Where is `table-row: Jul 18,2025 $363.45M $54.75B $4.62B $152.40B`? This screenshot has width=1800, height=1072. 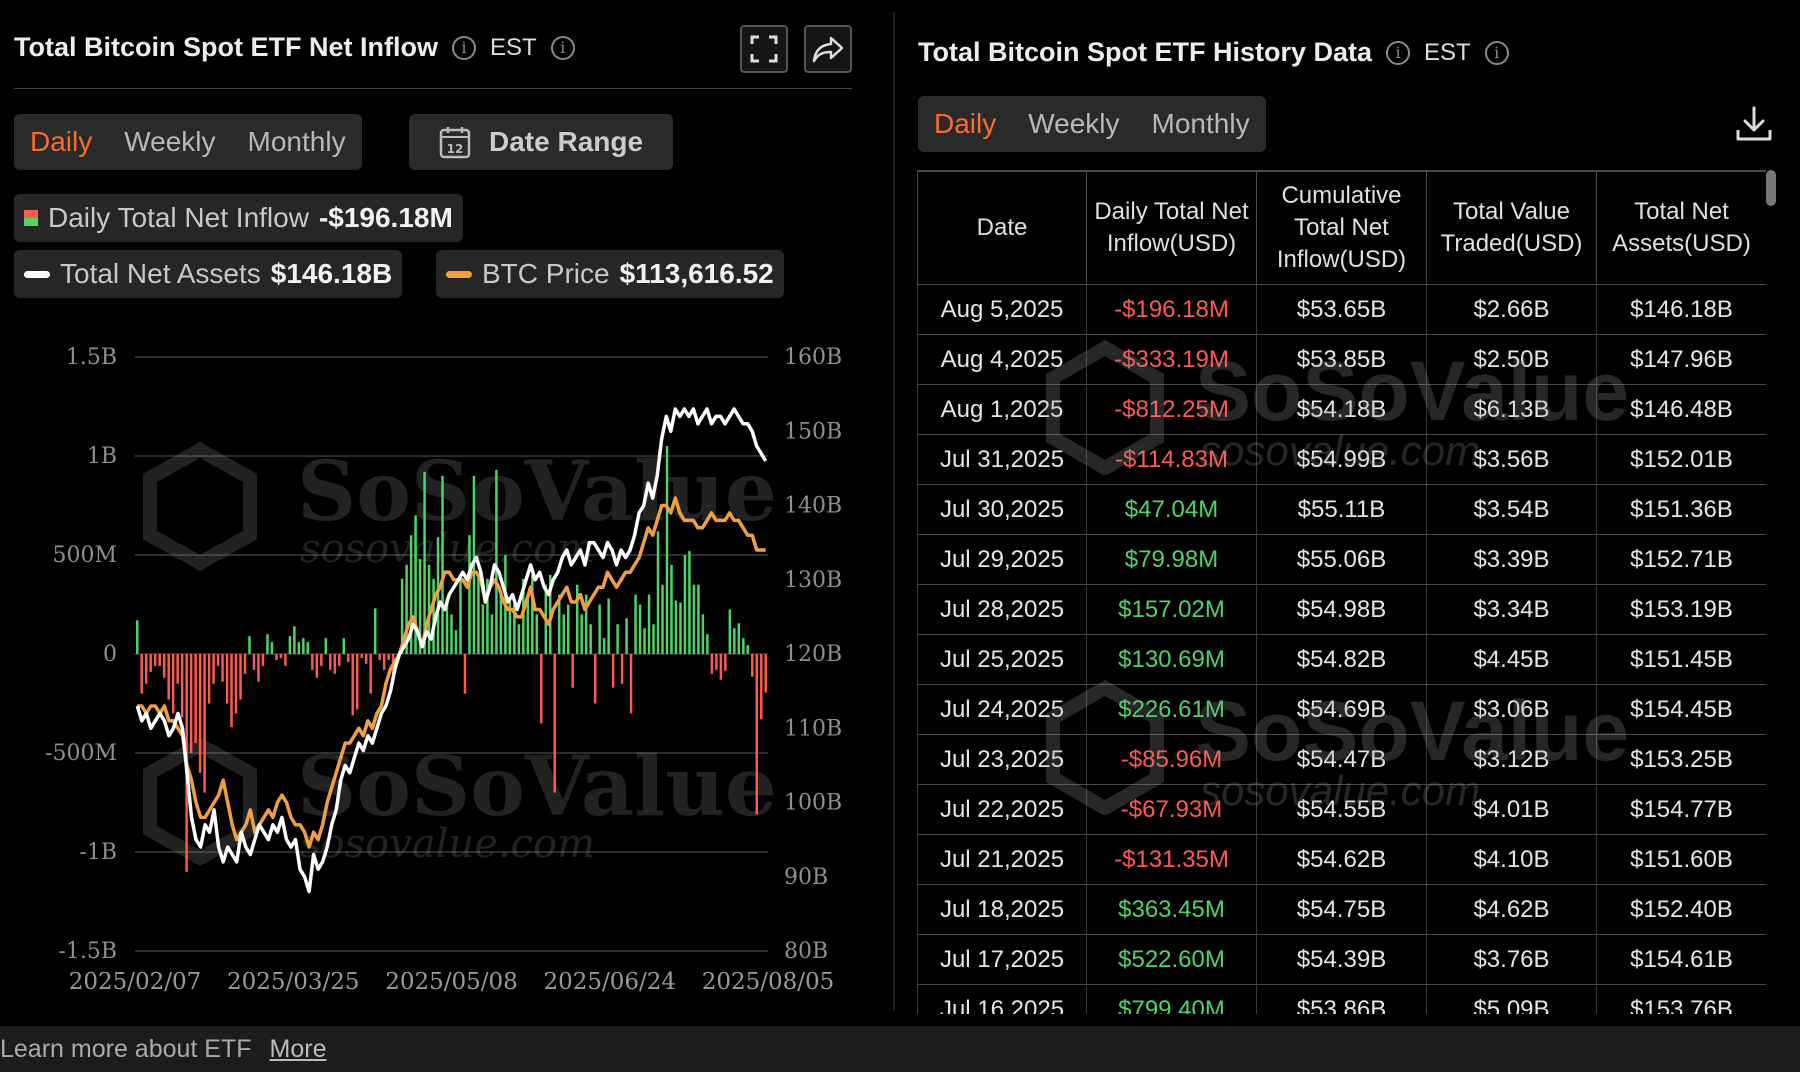 table-row: Jul 18,2025 $363.45M $54.75B $4.62B $152.40B is located at coordinates (1341, 909).